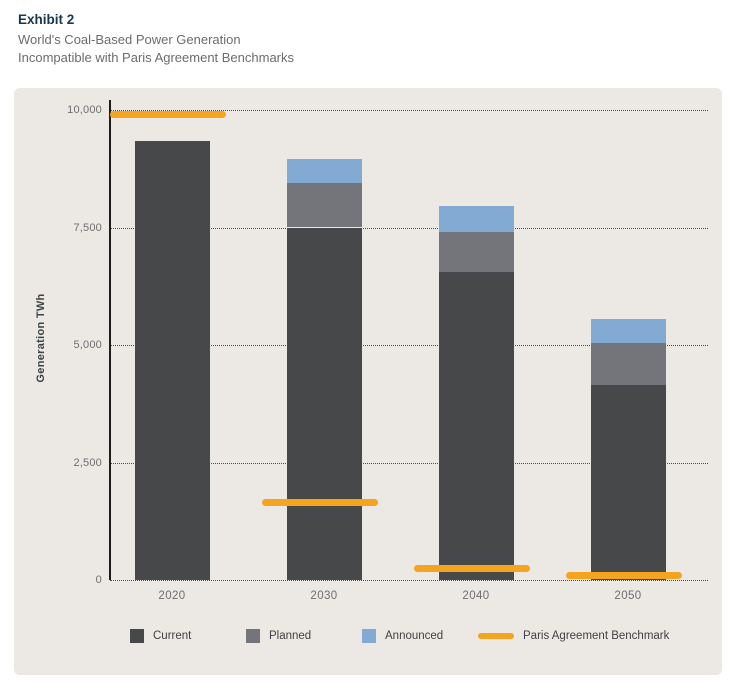  Describe the element at coordinates (87, 462) in the screenshot. I see `y-tick-label: 2,500` at that location.